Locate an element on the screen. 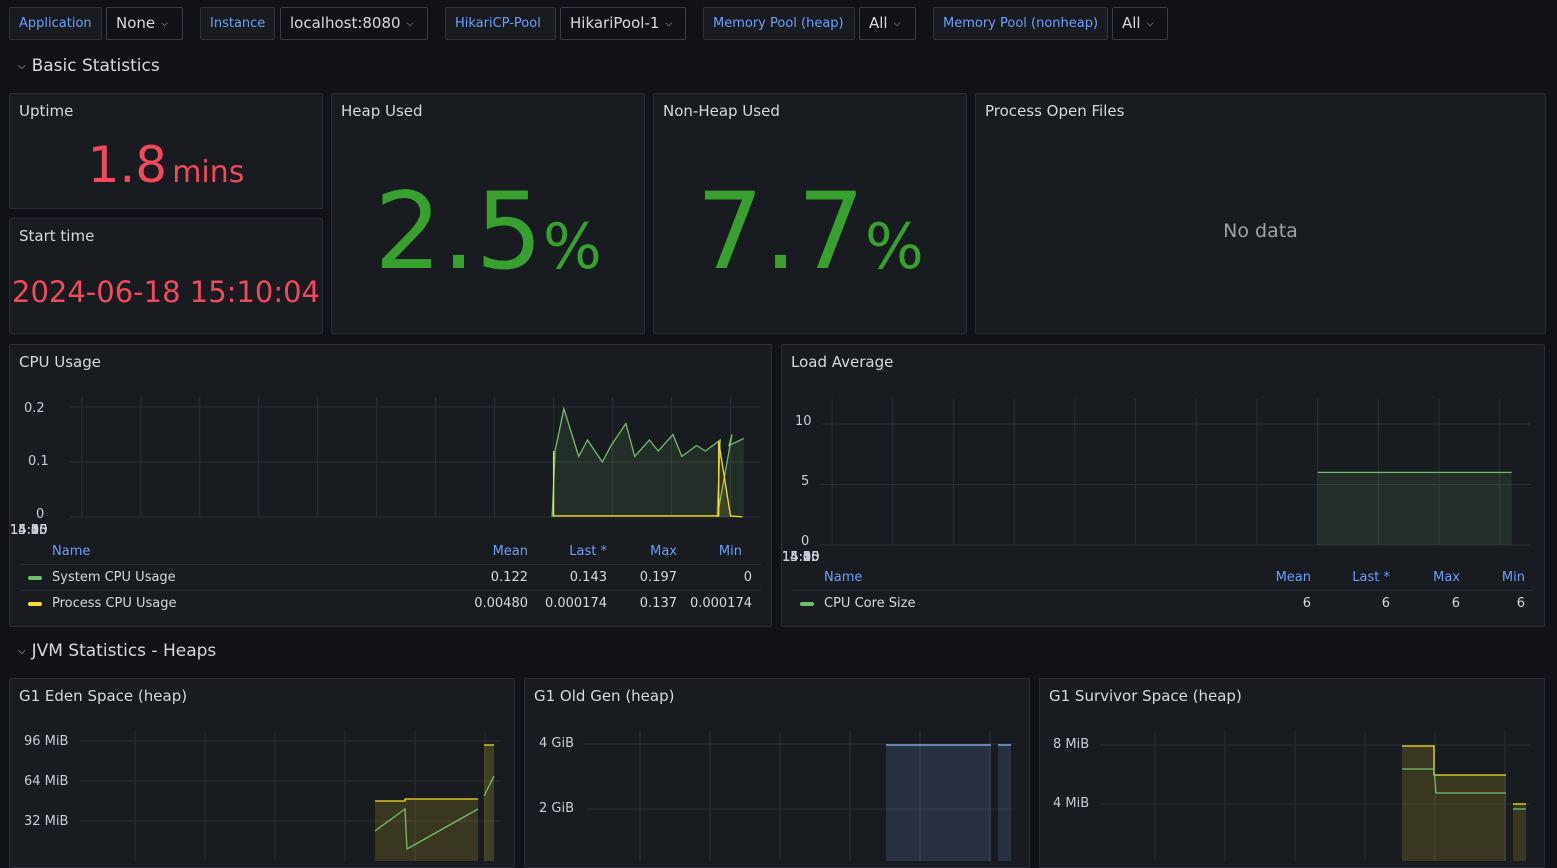 Image resolution: width=1557 pixels, height=868 pixels. nonheap-used-number: 7.7 is located at coordinates (780, 231).